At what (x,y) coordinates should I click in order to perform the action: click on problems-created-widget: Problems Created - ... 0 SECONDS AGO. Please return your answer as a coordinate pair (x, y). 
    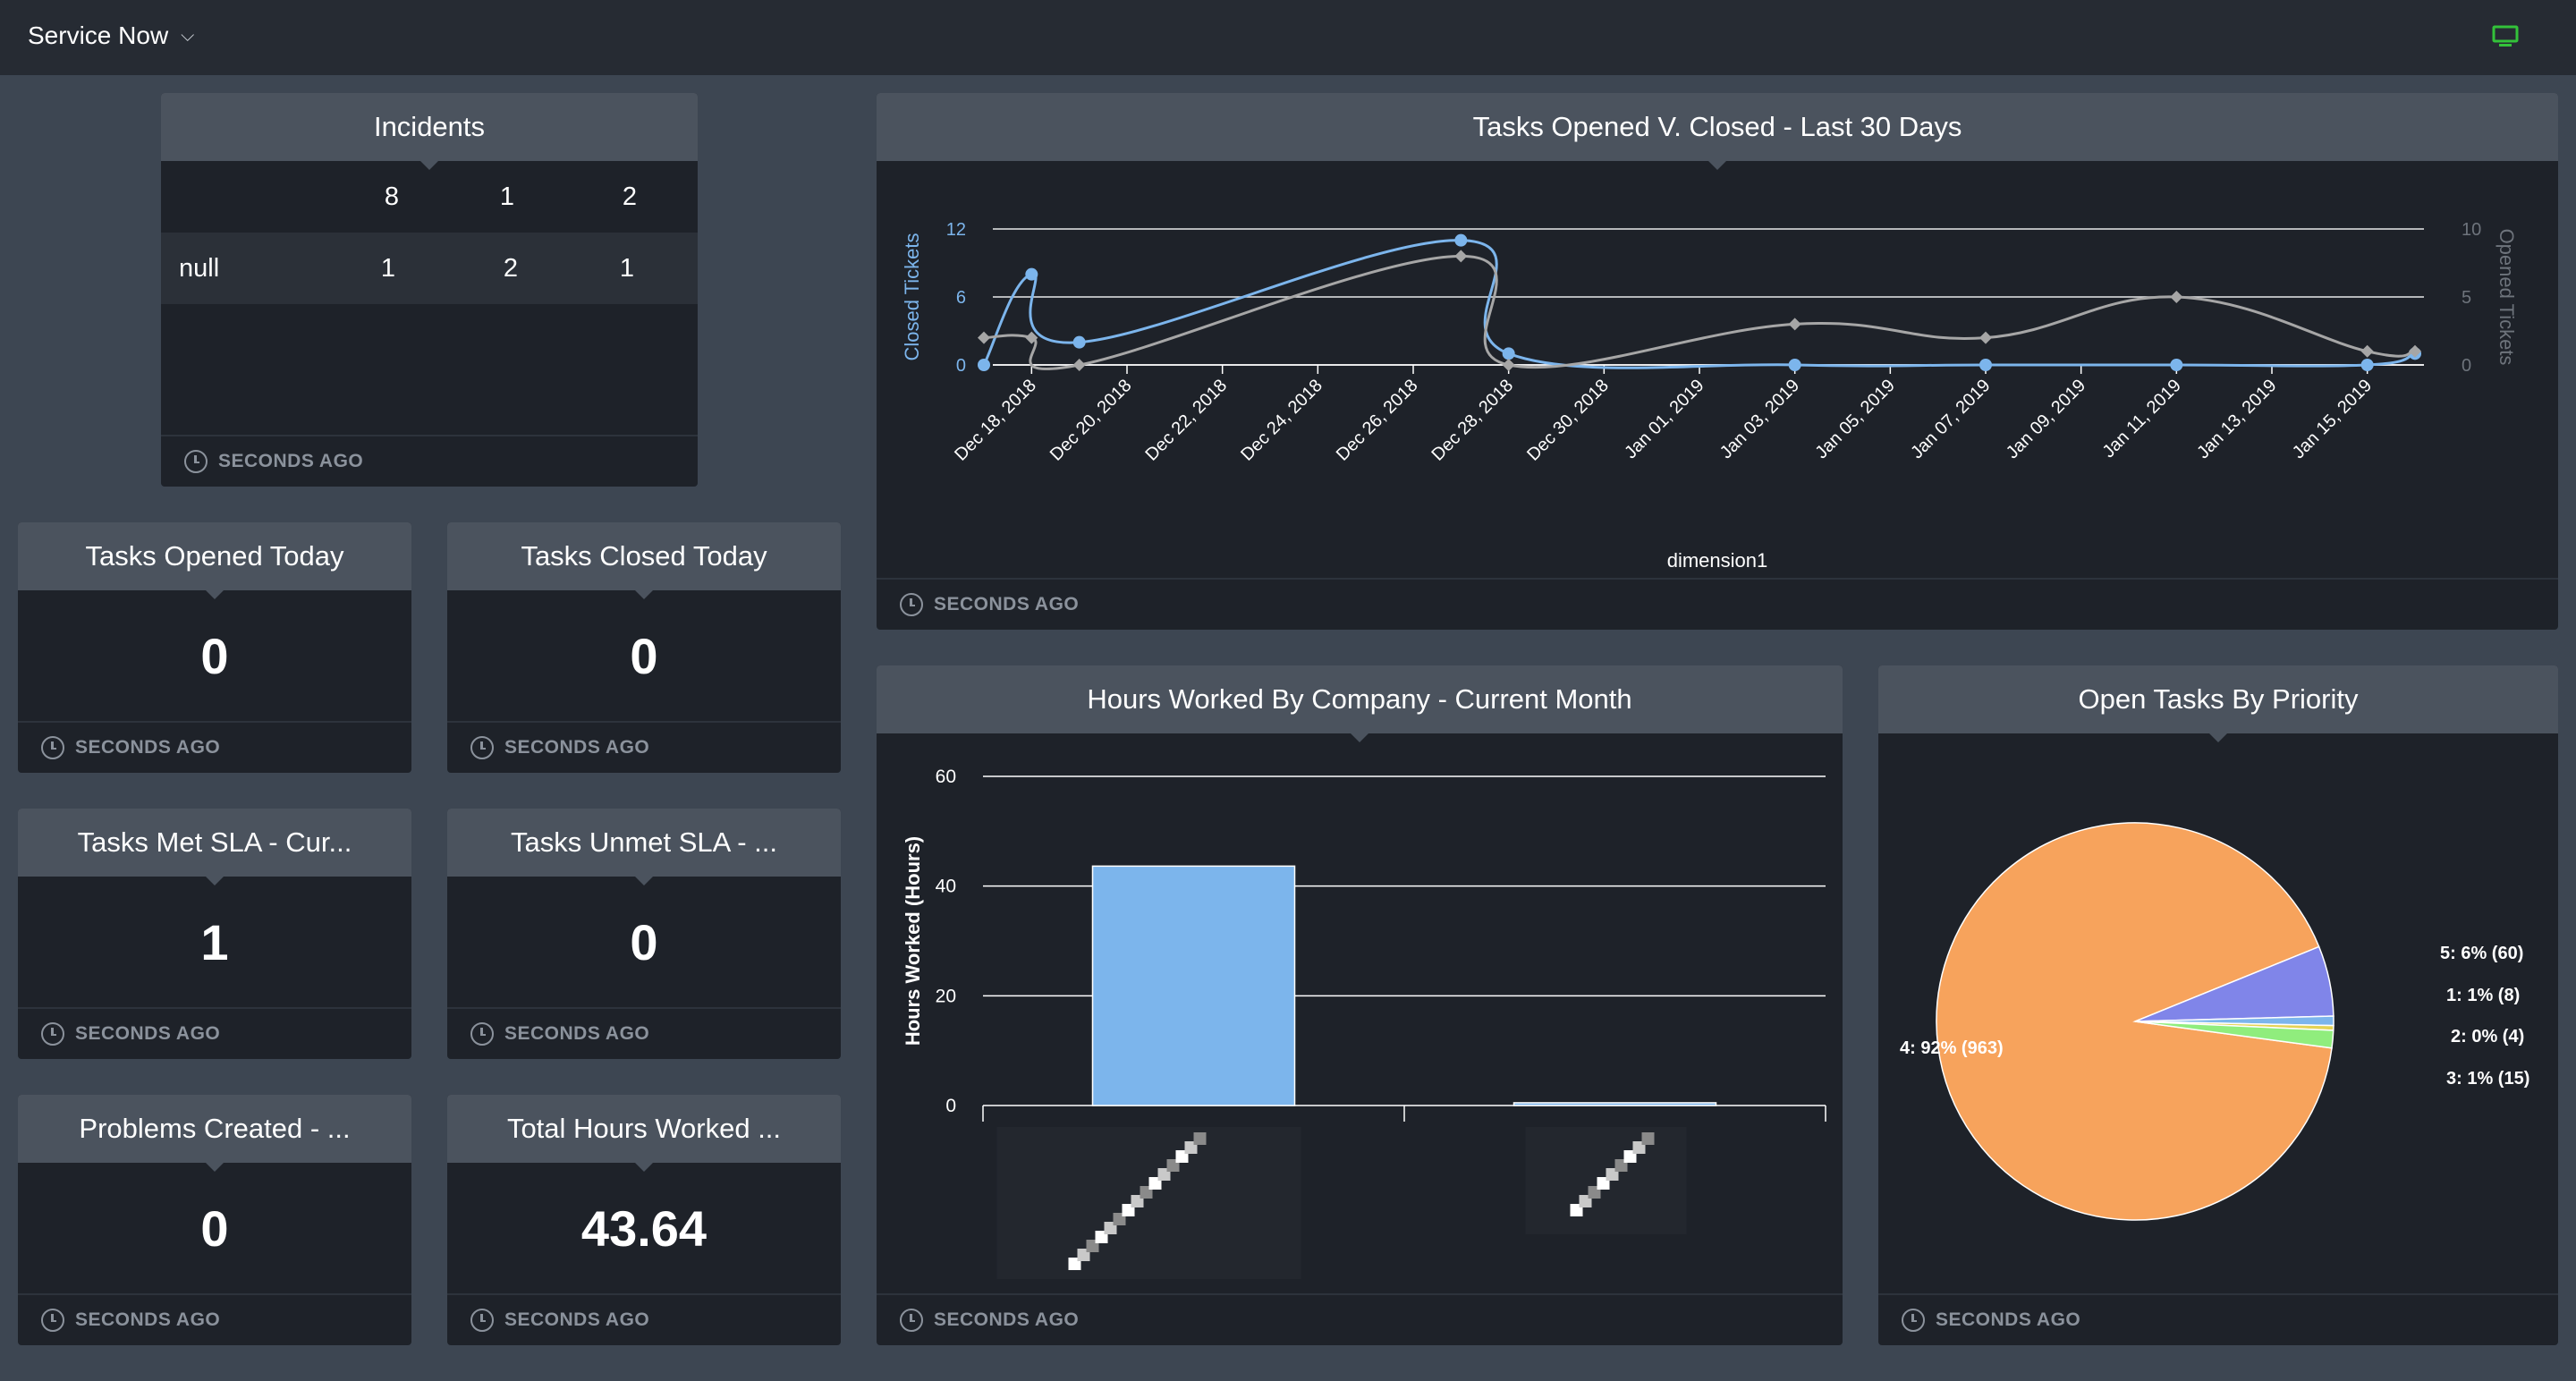
    Looking at the image, I should click on (214, 1220).